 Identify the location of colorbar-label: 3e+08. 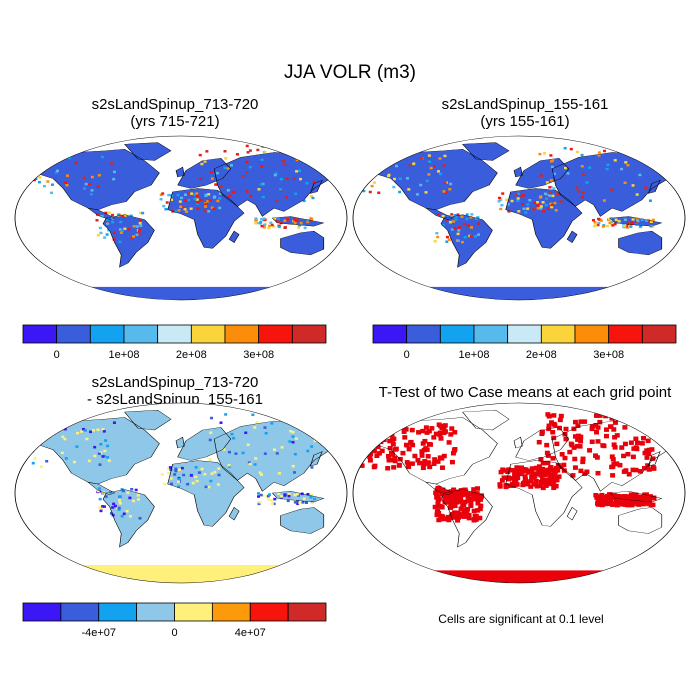
(258, 355).